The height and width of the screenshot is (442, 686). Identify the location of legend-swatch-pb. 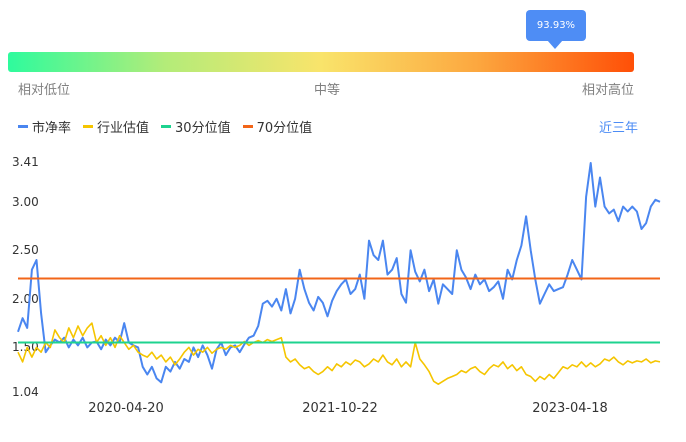
(23, 126).